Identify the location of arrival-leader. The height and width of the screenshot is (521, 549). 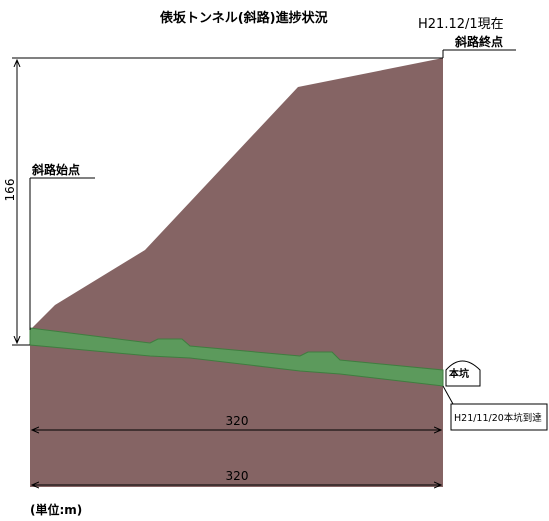
(448, 395).